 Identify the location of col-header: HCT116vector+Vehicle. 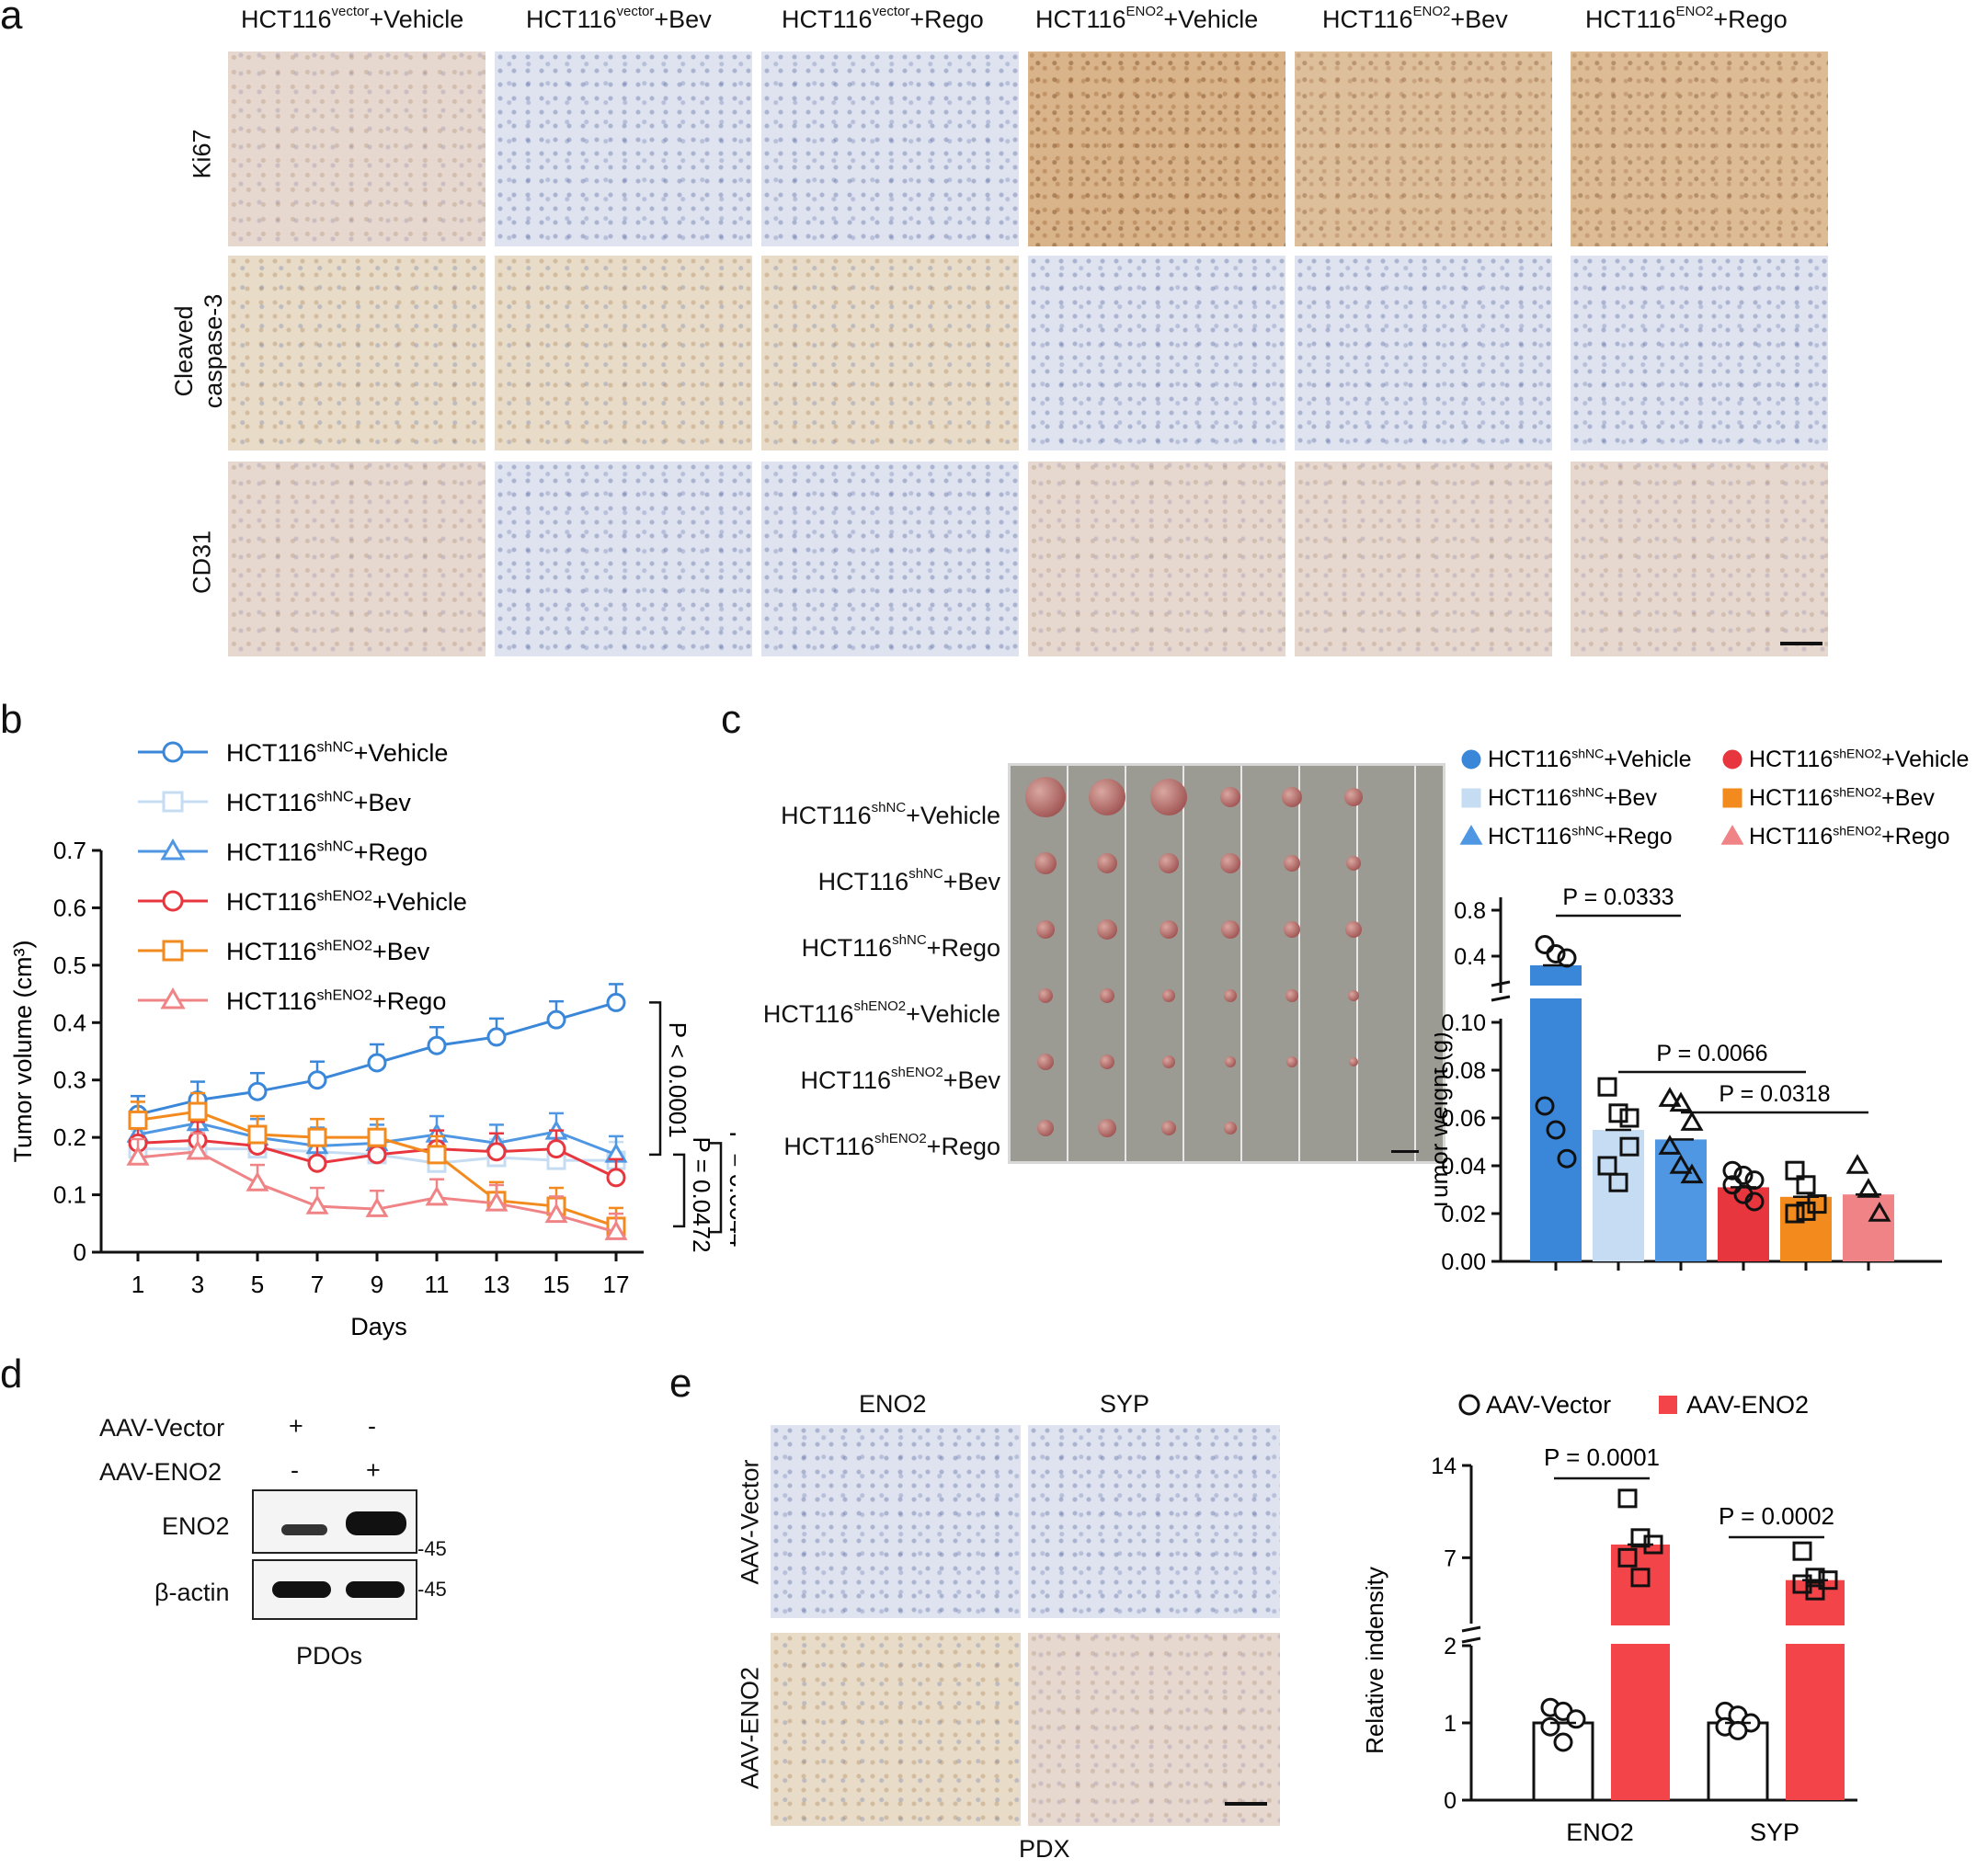
(352, 18).